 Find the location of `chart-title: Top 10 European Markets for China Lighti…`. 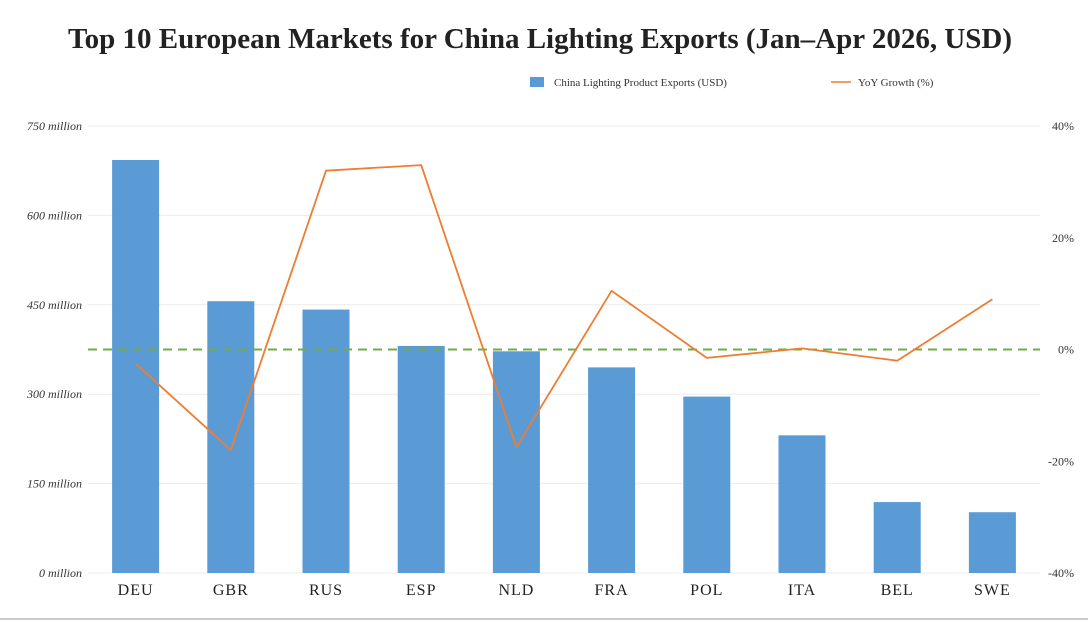

chart-title: Top 10 European Markets for China Lighti… is located at coordinates (540, 39).